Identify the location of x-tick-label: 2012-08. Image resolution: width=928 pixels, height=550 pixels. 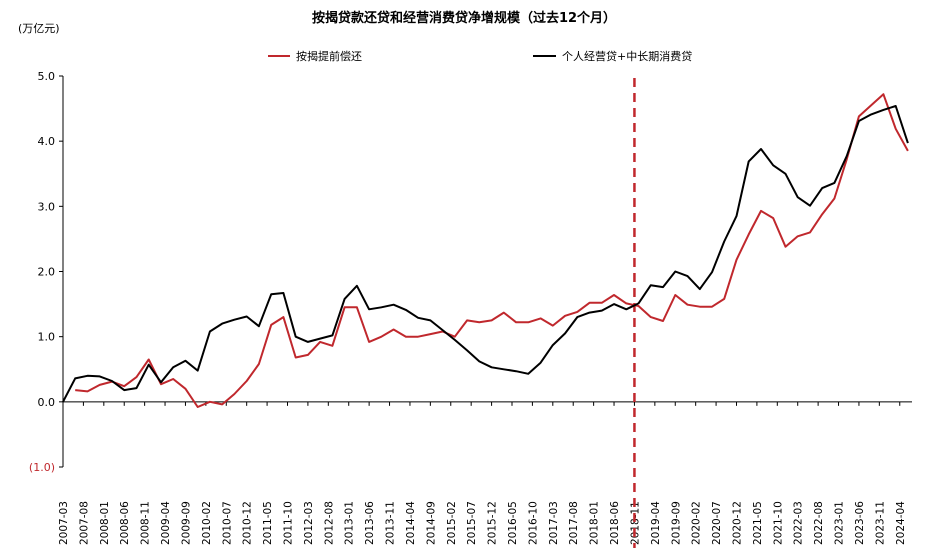
(329, 523).